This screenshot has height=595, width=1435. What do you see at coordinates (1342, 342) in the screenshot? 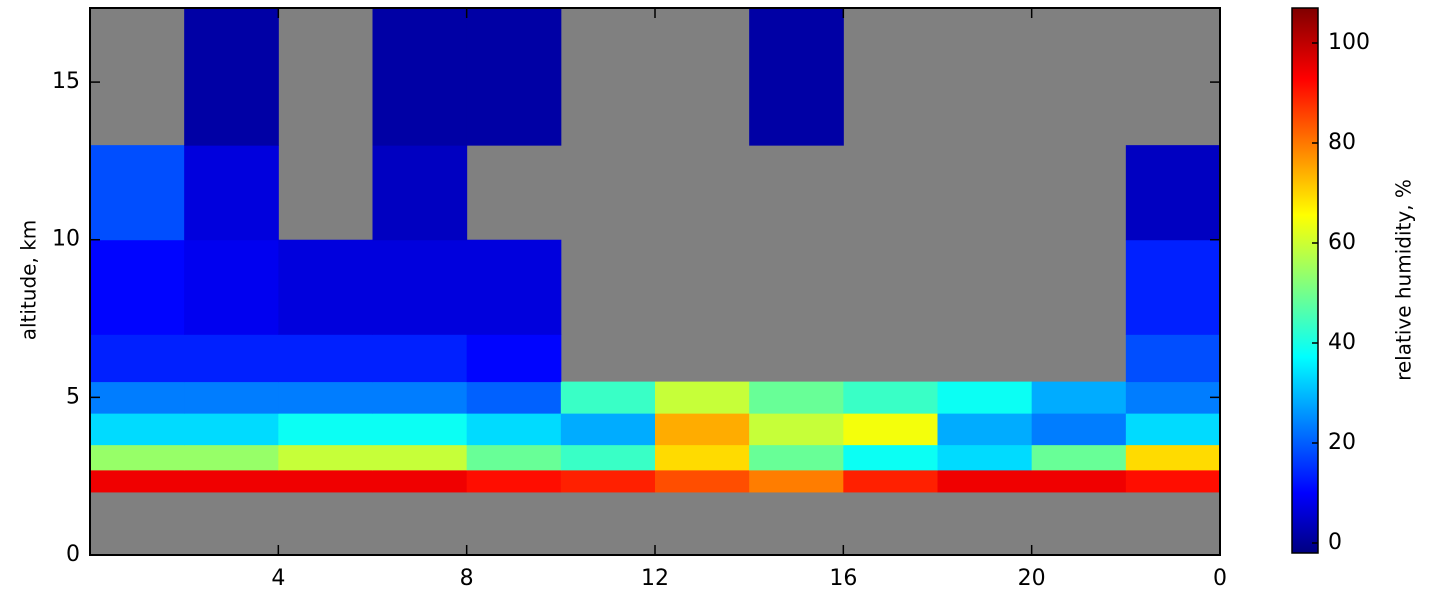
I see `colorbar-tick-label: 40` at bounding box center [1342, 342].